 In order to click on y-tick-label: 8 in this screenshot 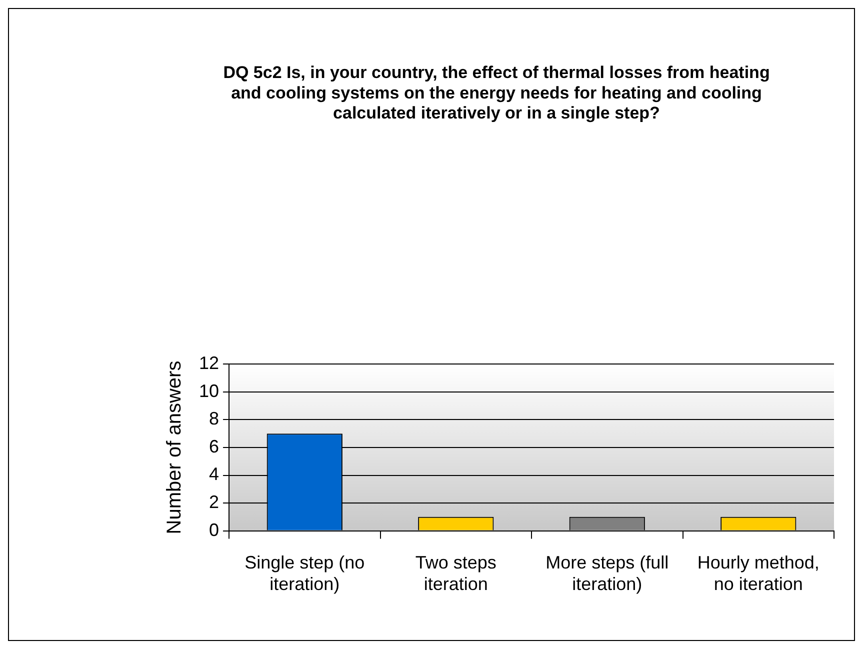, I will do `click(214, 418)`.